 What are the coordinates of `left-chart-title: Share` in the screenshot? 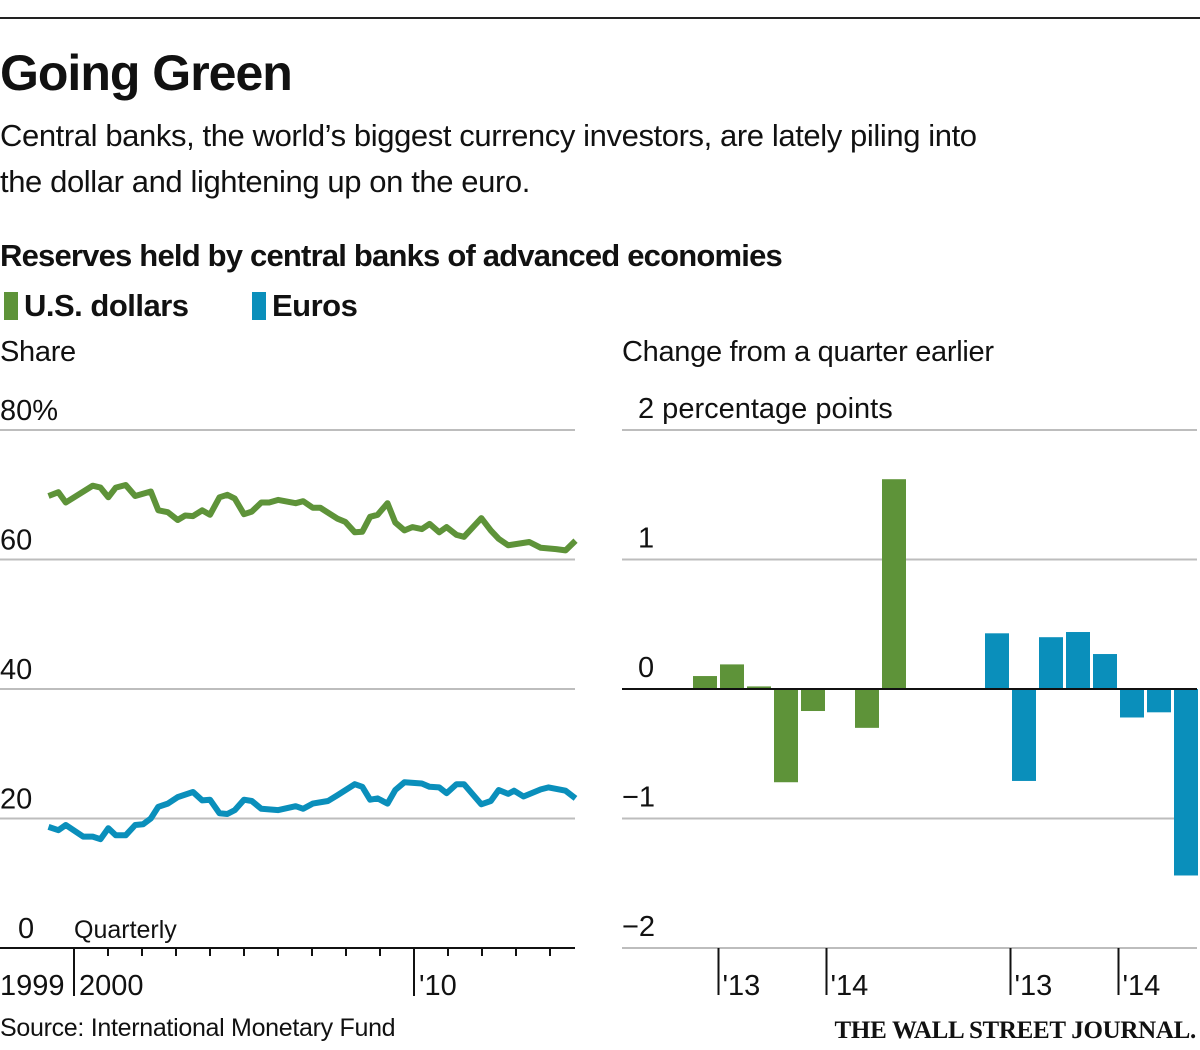 It's located at (38, 352).